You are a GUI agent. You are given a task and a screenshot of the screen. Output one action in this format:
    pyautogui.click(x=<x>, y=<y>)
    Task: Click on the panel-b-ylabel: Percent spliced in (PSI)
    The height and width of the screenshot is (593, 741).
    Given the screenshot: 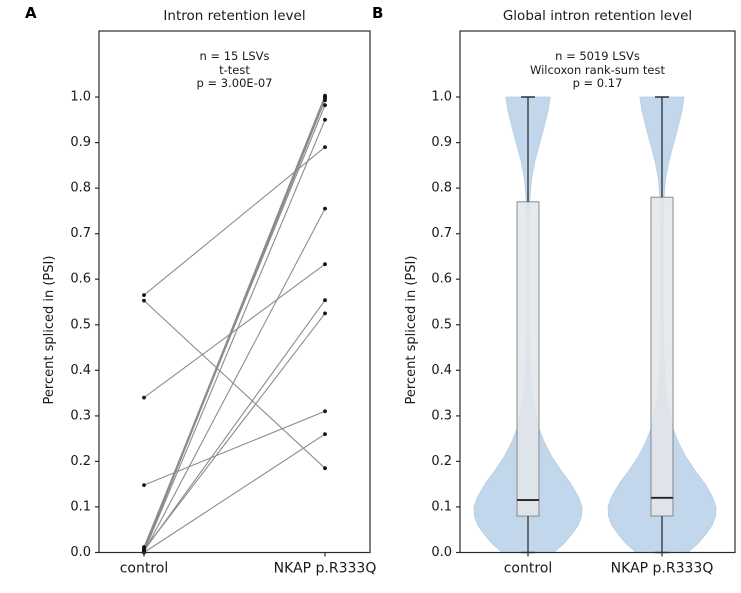 What is the action you would take?
    pyautogui.click(x=411, y=330)
    